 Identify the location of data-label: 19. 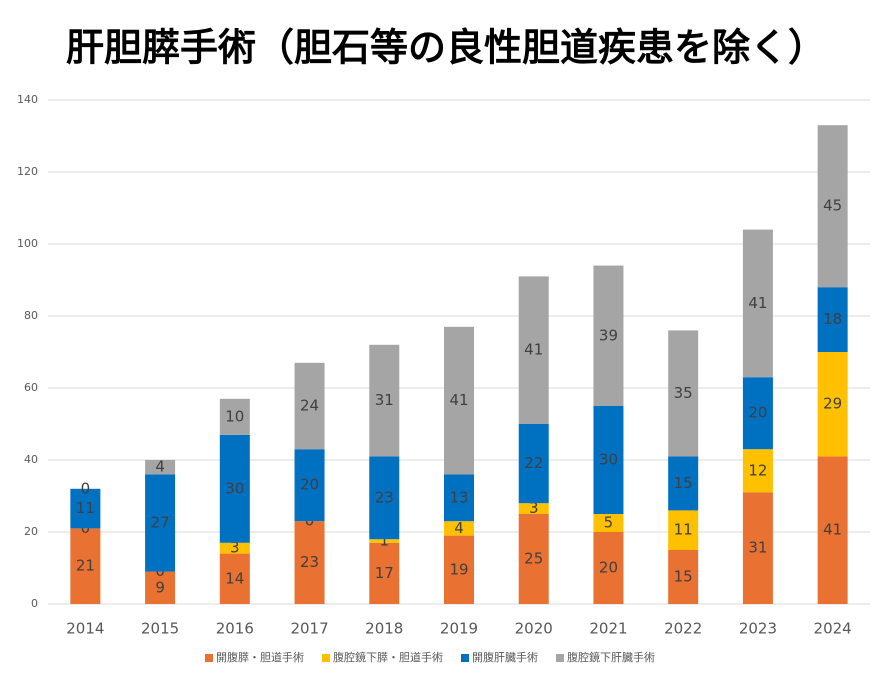
(458, 569).